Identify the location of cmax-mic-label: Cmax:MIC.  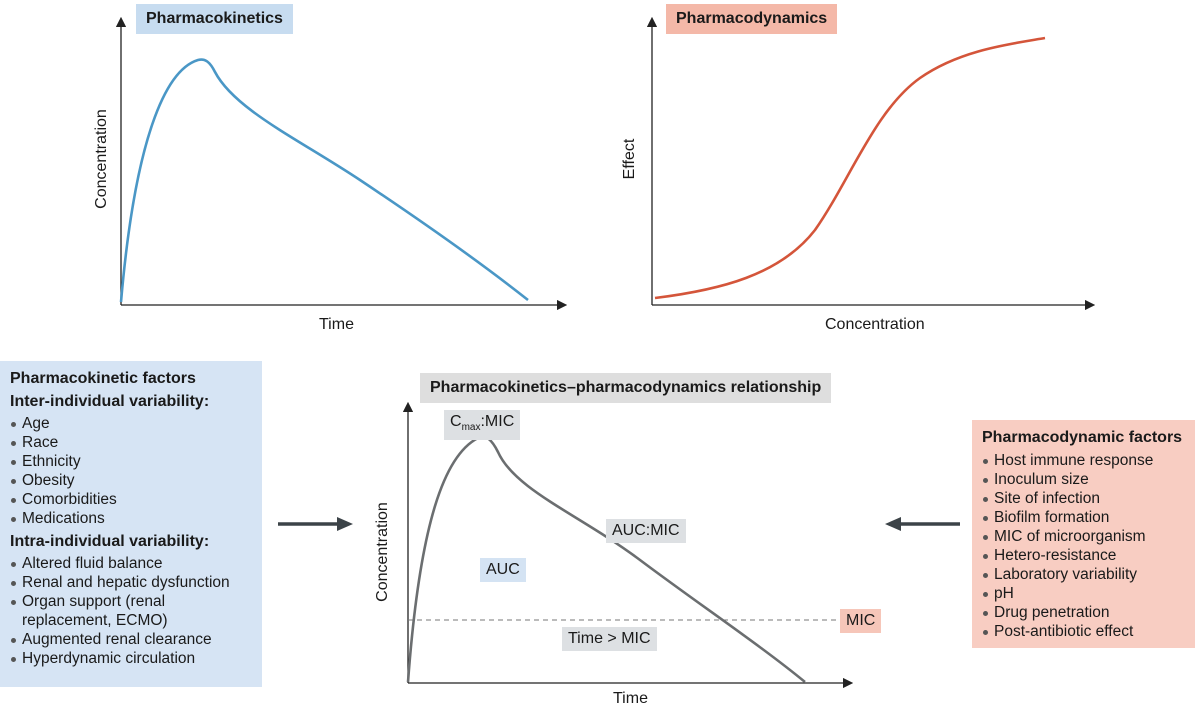
(482, 425).